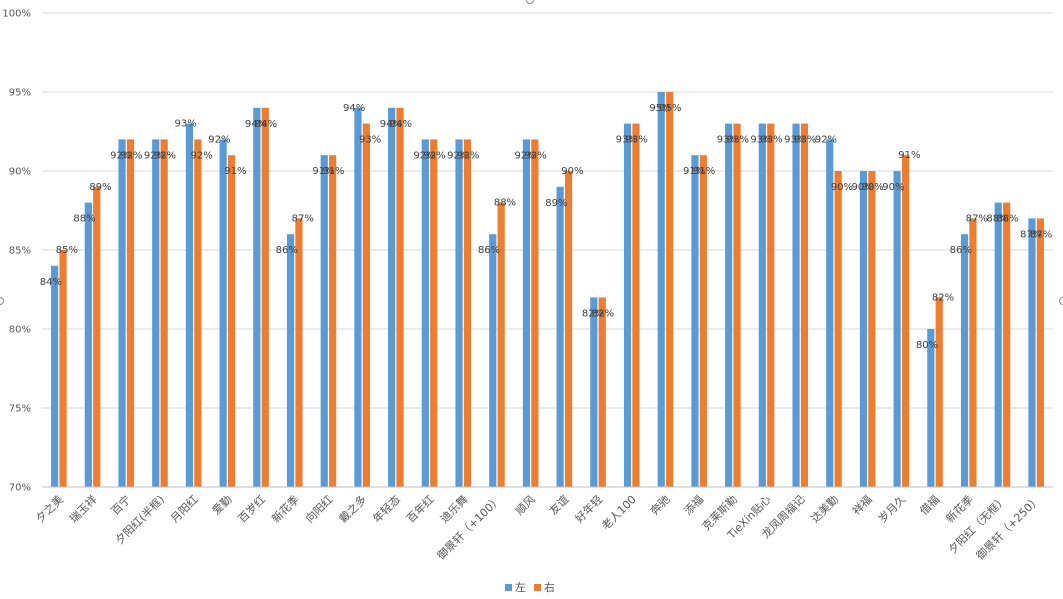 The width and height of the screenshot is (1063, 599). What do you see at coordinates (670, 108) in the screenshot?
I see `data-label-right: 95%` at bounding box center [670, 108].